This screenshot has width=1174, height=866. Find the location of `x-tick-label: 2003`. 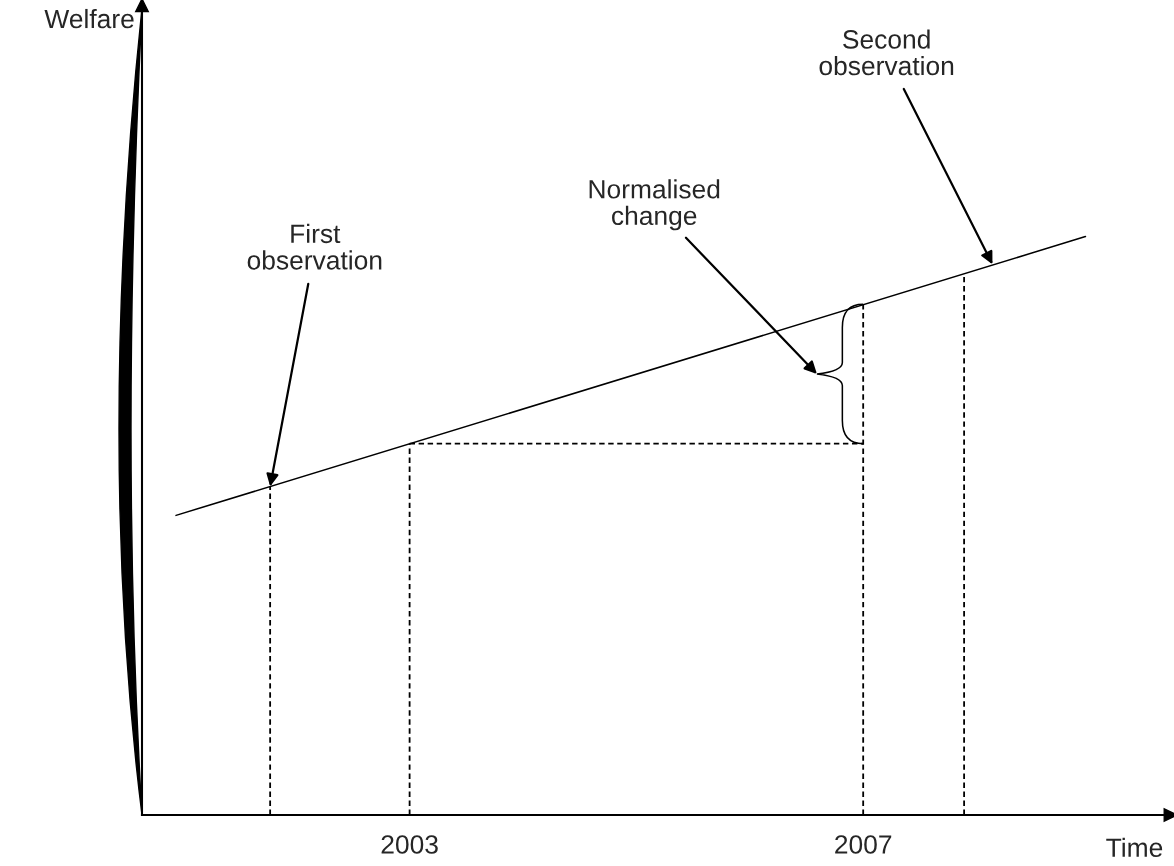

x-tick-label: 2003 is located at coordinates (409, 844).